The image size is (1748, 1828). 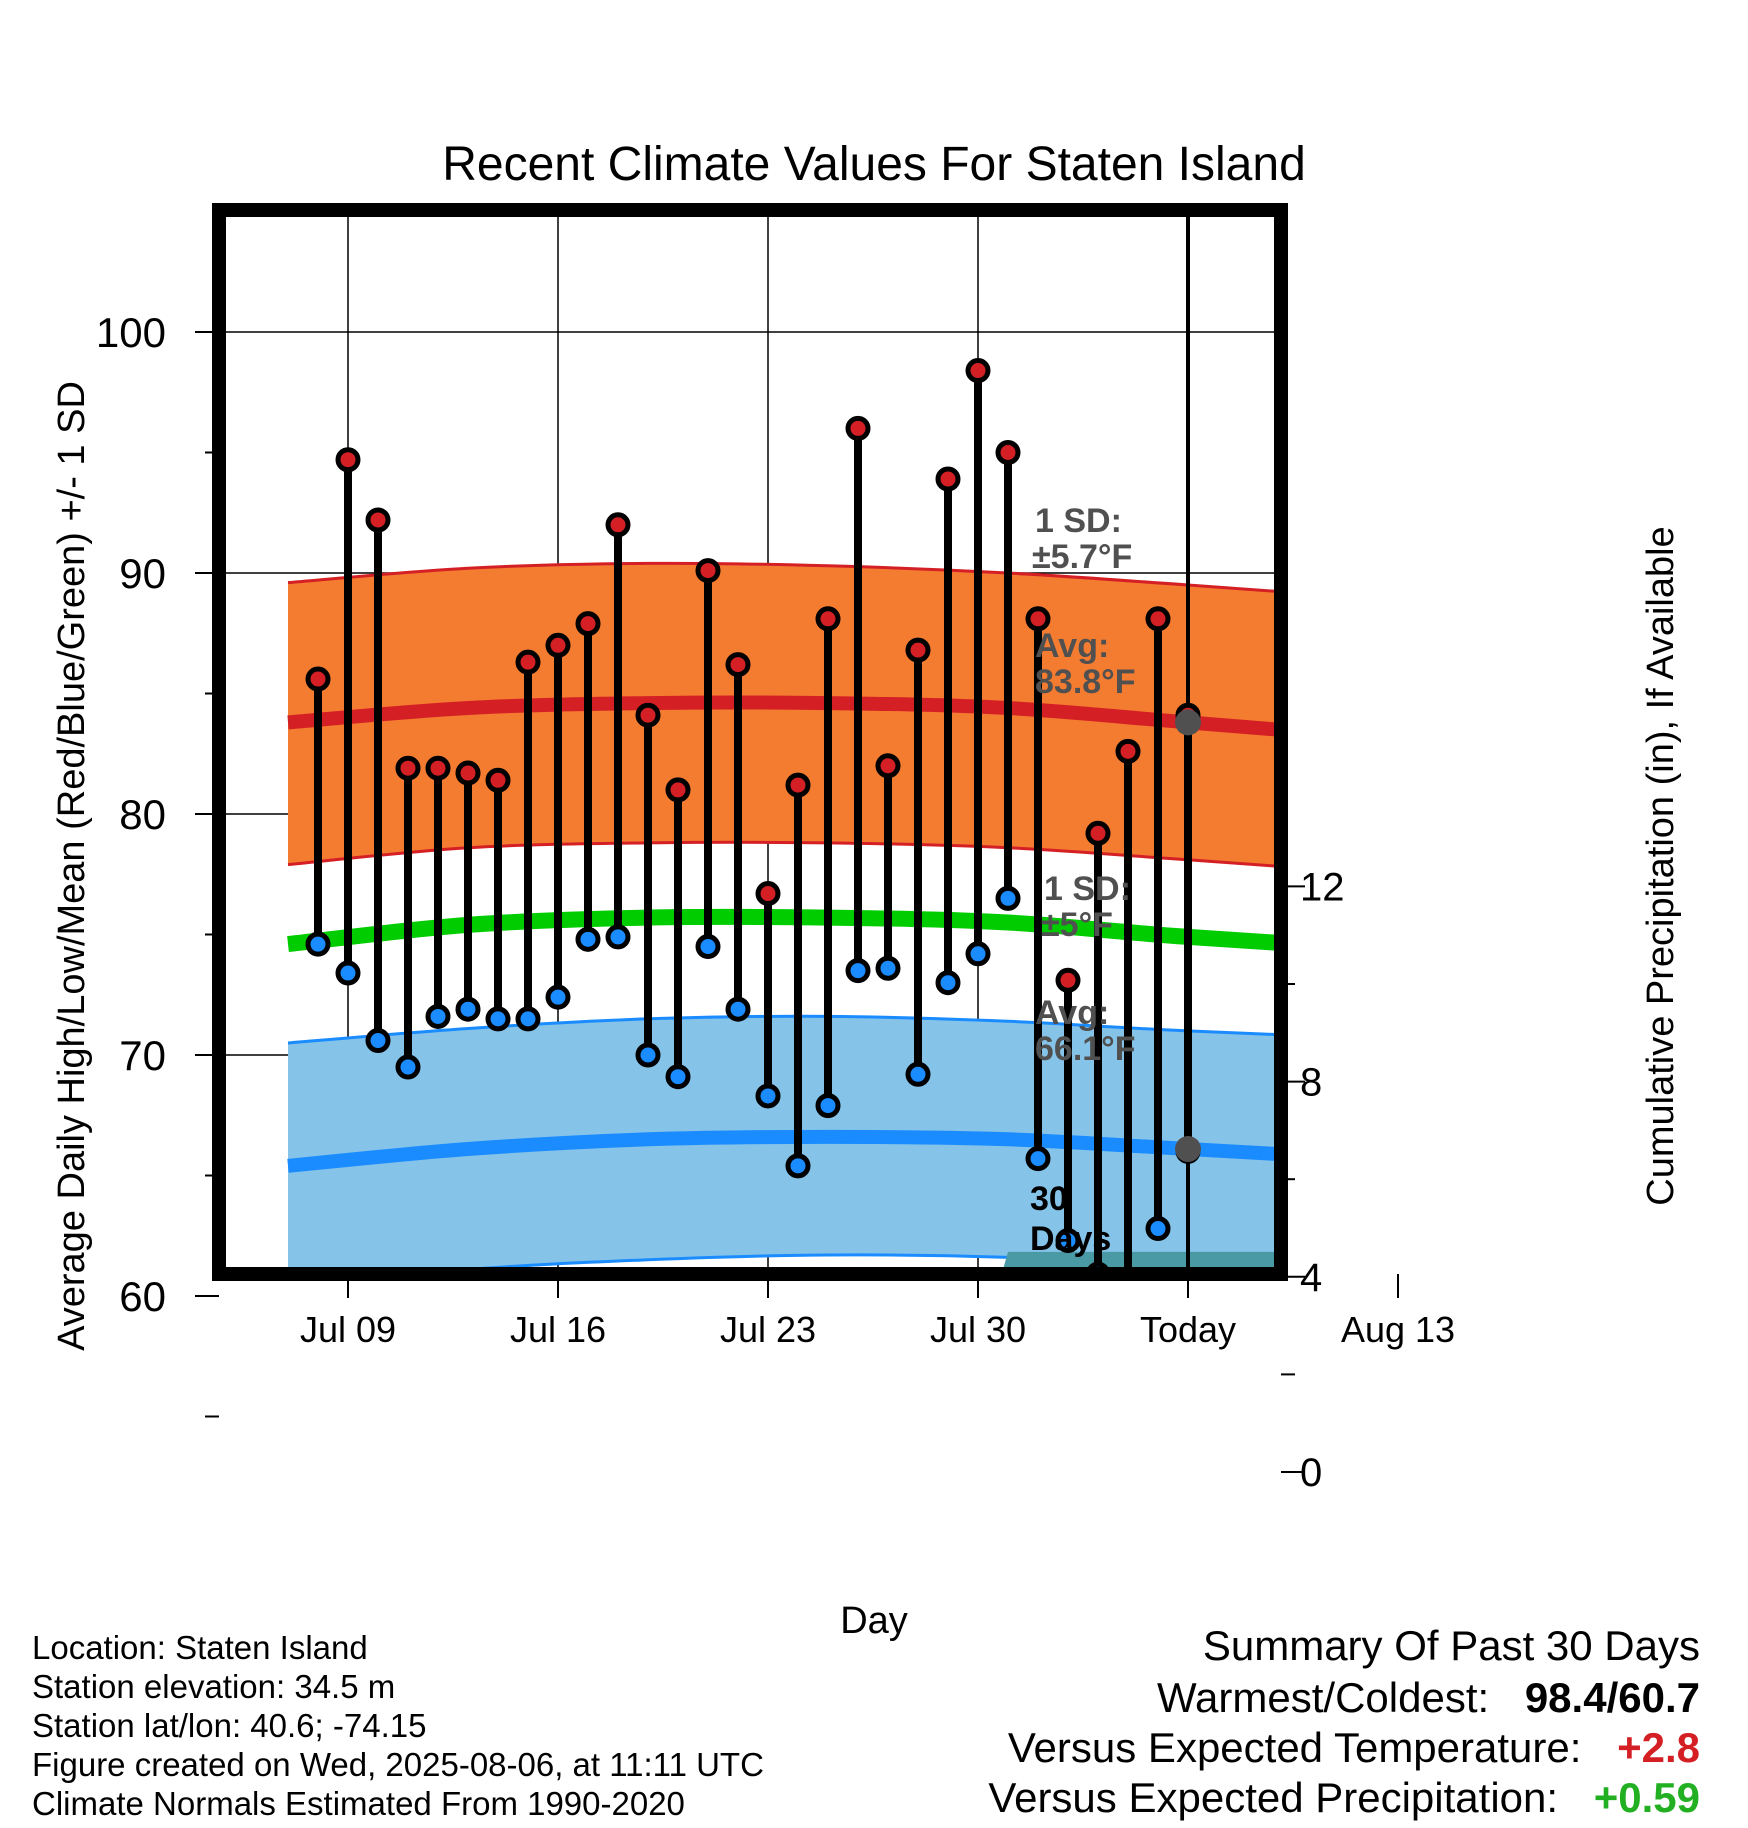 What do you see at coordinates (1451, 1645) in the screenshot?
I see `summary-title: Summary Of Past 30 Days` at bounding box center [1451, 1645].